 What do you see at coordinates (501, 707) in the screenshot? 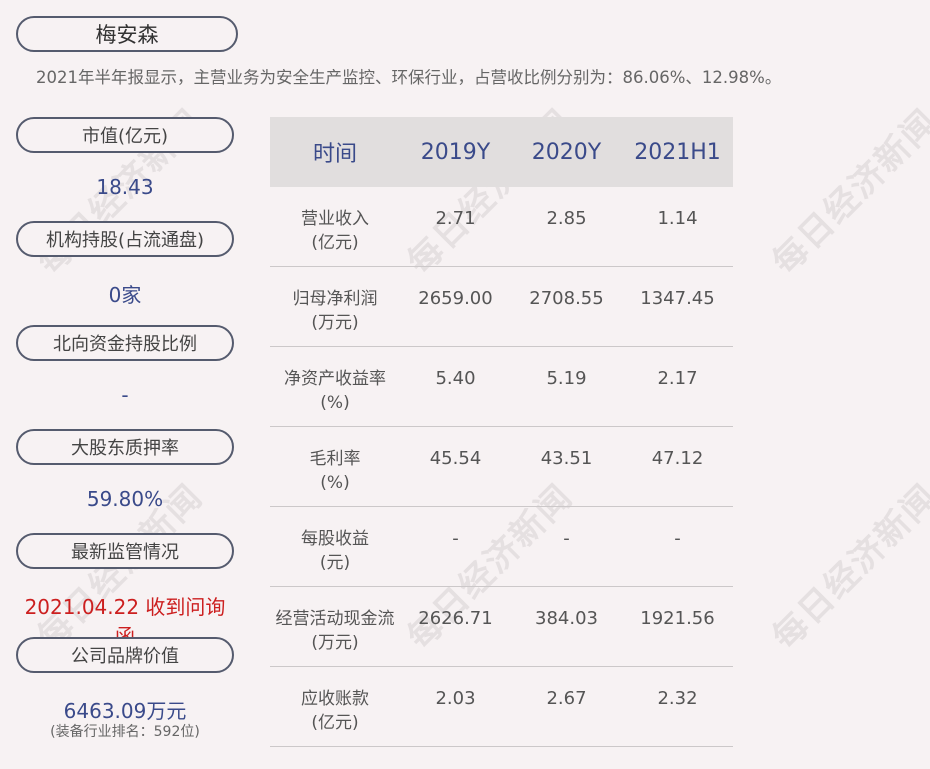
I see `table-row: 应收账款 (亿元) 2.03 2.67 2.32` at bounding box center [501, 707].